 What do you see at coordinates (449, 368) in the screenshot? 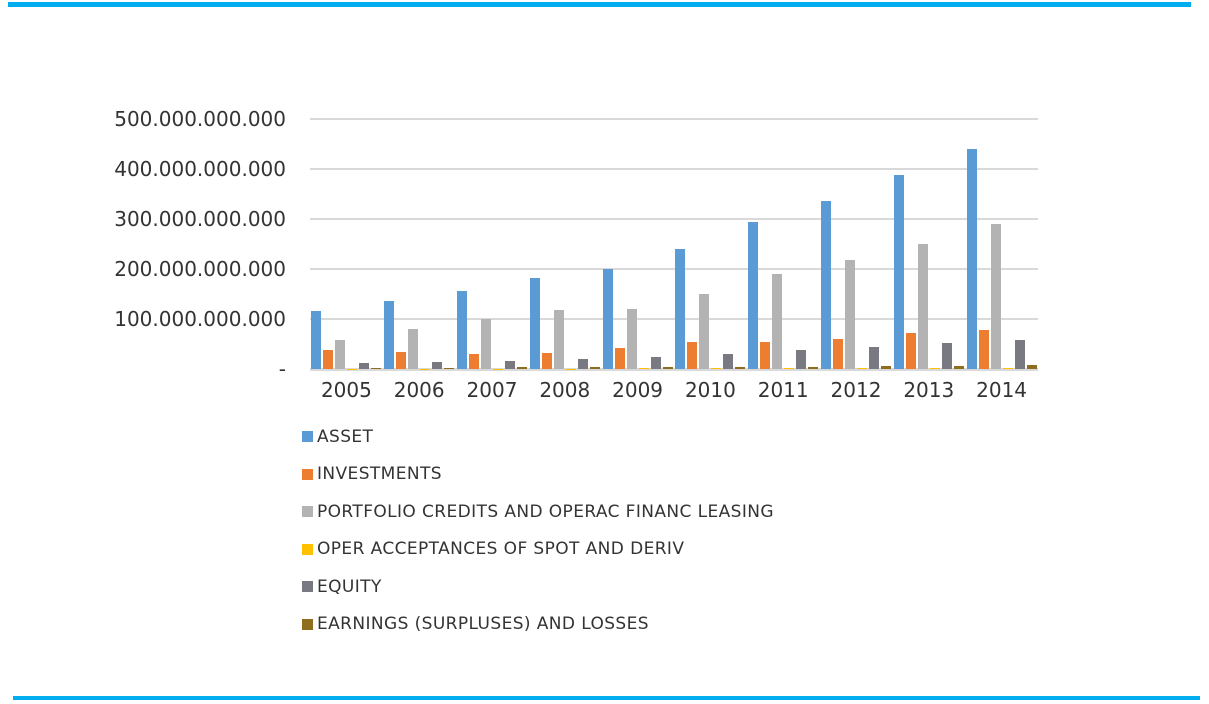
I see `earnings-surpluses-and-losses-bar-2006` at bounding box center [449, 368].